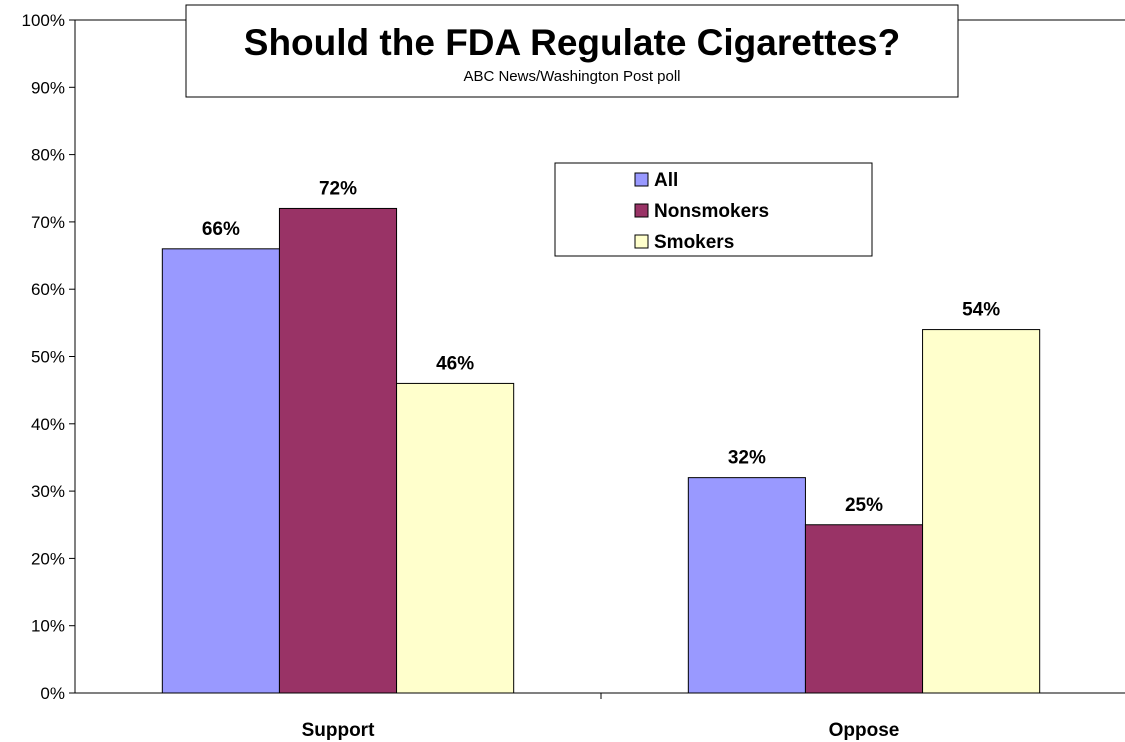  I want to click on y-tick-label: 50%, so click(48, 357).